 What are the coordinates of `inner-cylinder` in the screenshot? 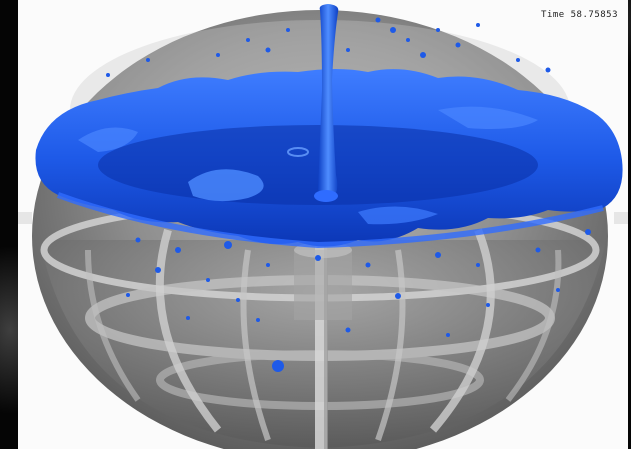 It's located at (323, 285).